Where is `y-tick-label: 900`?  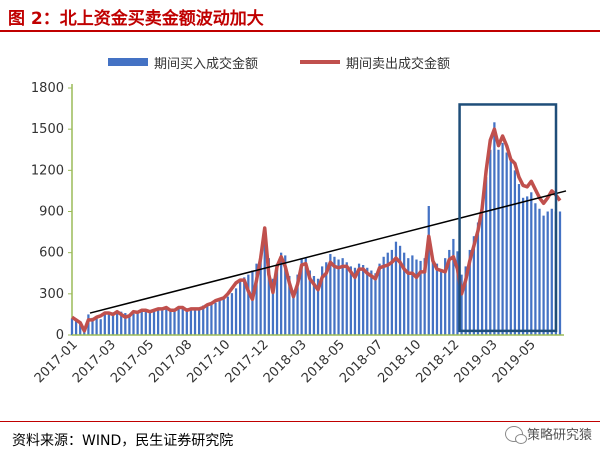
y-tick-label: 900 is located at coordinates (51, 212).